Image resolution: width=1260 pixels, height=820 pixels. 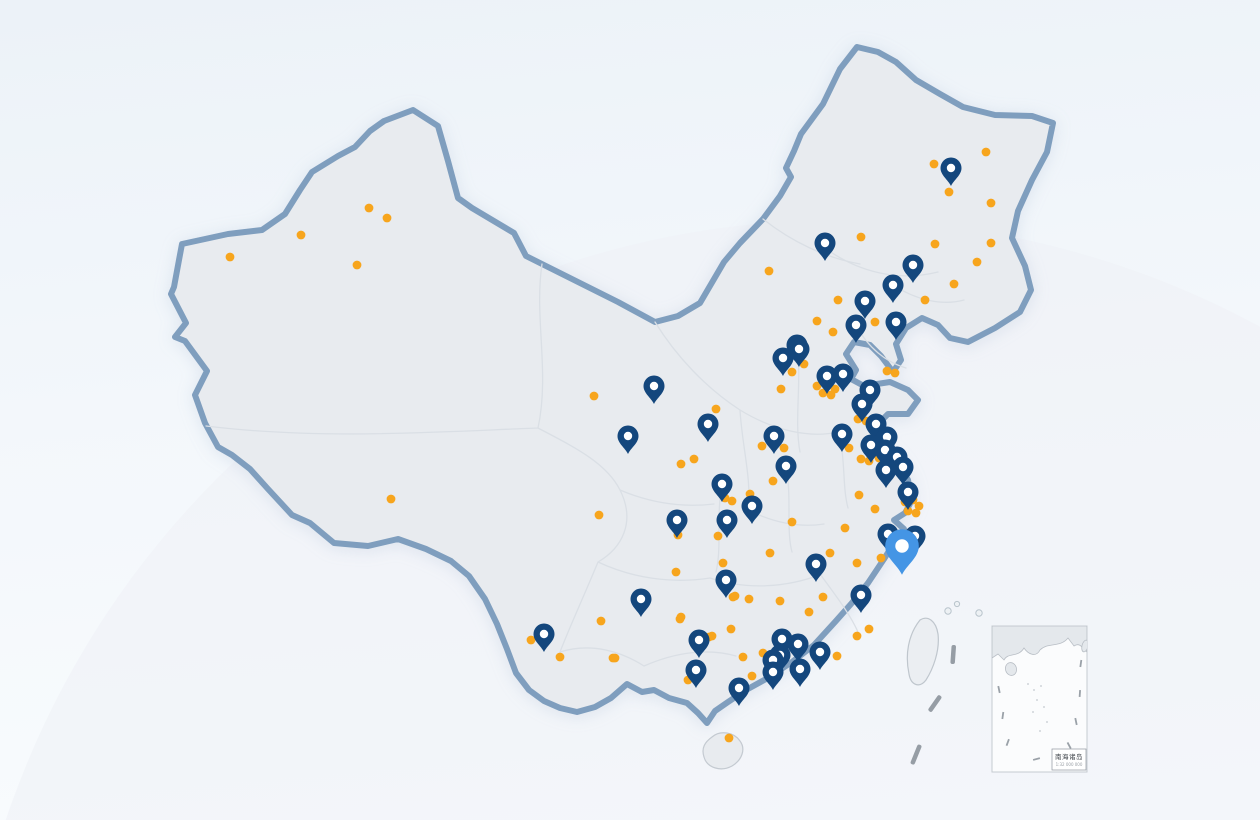 What do you see at coordinates (963, 608) in the screenshot?
I see `offshore-islets` at bounding box center [963, 608].